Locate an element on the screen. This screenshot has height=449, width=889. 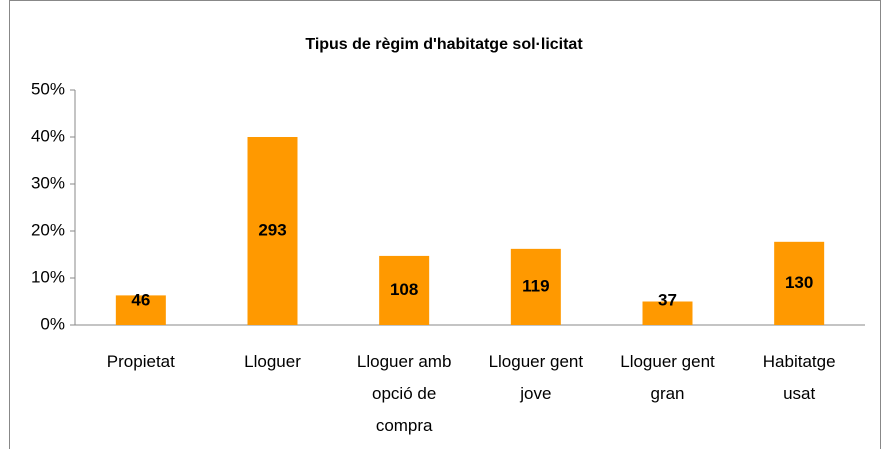
x-tick-label: Lloguer is located at coordinates (272, 361).